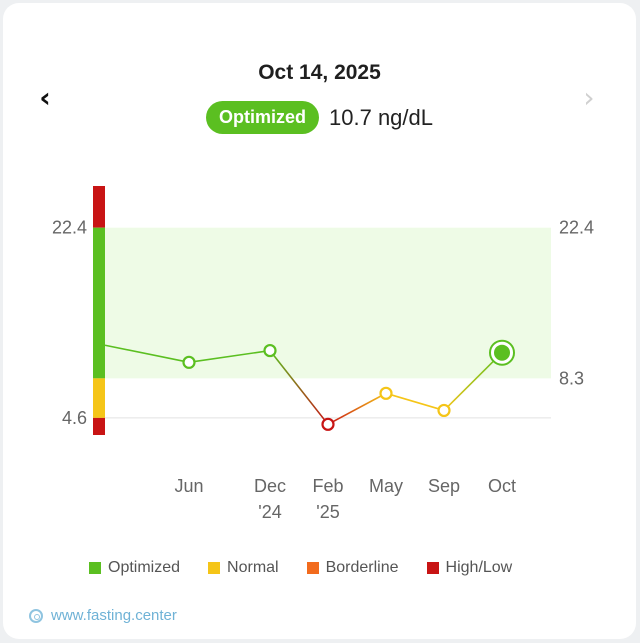  Describe the element at coordinates (386, 486) in the screenshot. I see `x-tick-label: May` at that location.